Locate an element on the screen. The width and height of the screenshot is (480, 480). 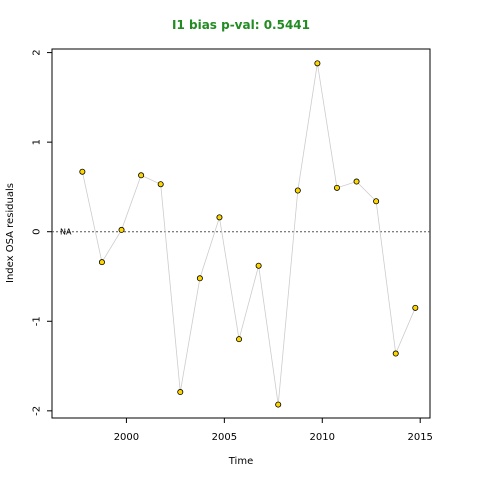
x-tick-label-3: 2015 is located at coordinates (419, 437).